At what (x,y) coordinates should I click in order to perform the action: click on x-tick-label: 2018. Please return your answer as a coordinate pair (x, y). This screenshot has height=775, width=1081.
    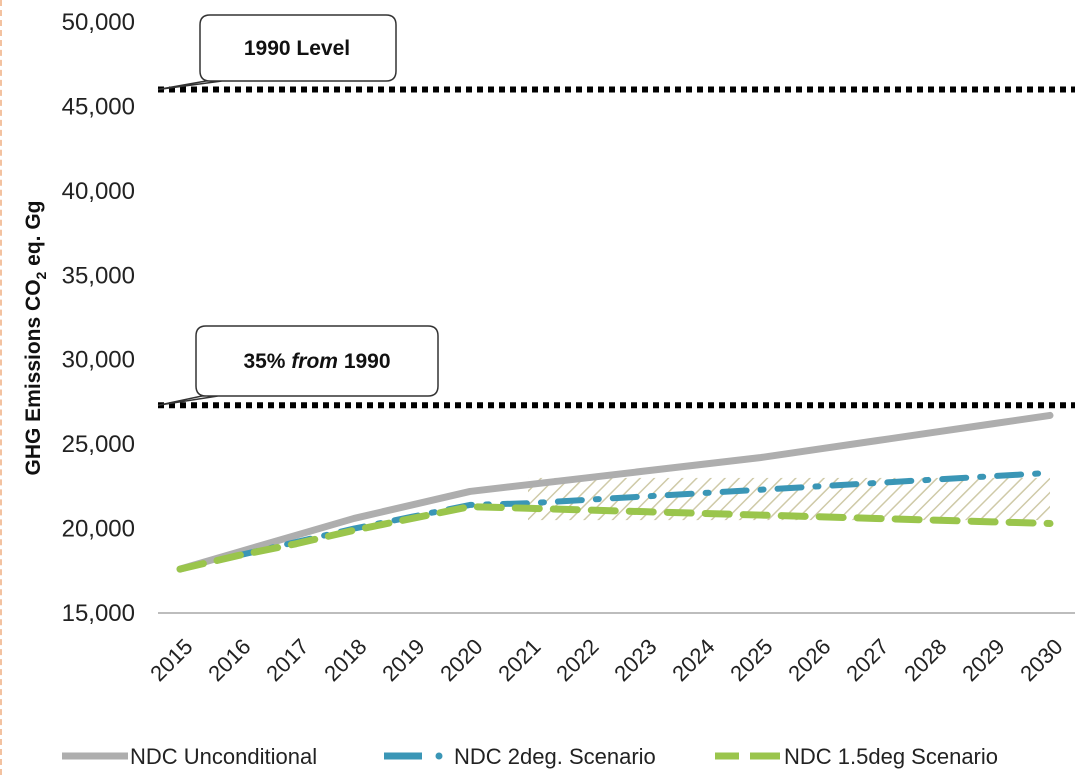
    Looking at the image, I should click on (345, 660).